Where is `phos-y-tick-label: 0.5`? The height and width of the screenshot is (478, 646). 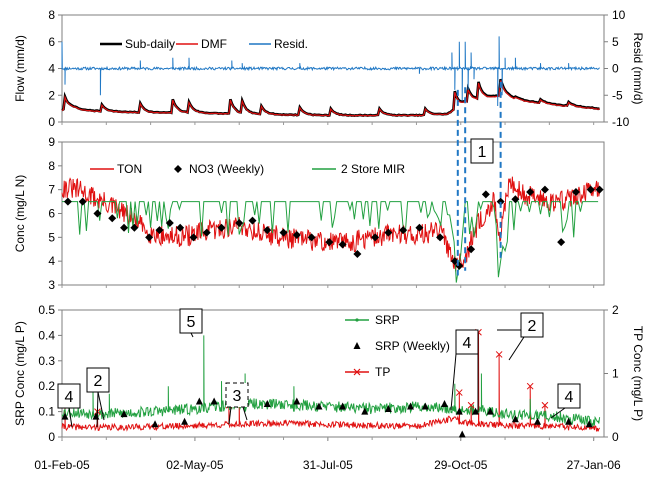
phos-y-tick-label: 0.5 is located at coordinates (46, 310).